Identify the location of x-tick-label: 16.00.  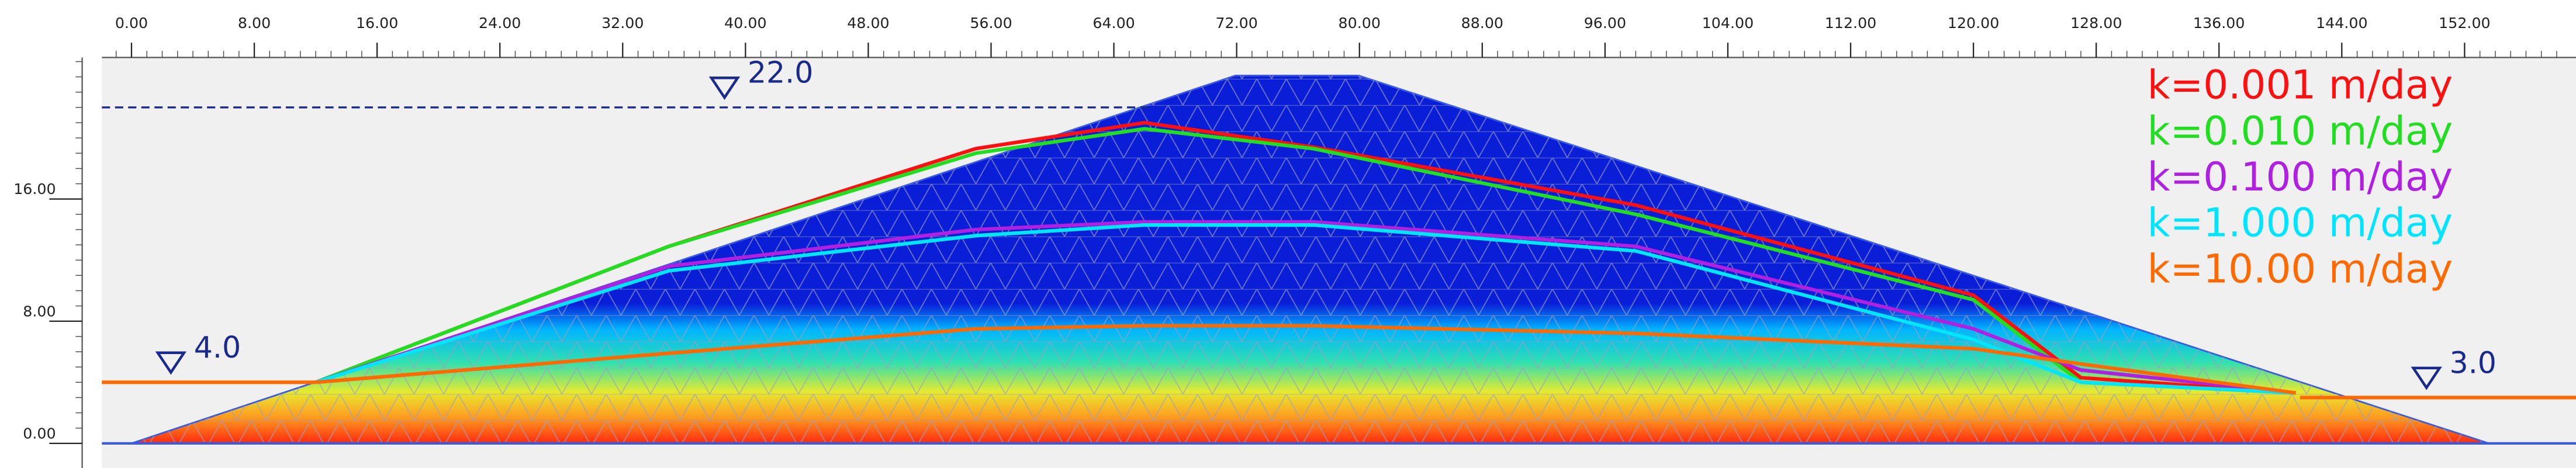
(377, 23).